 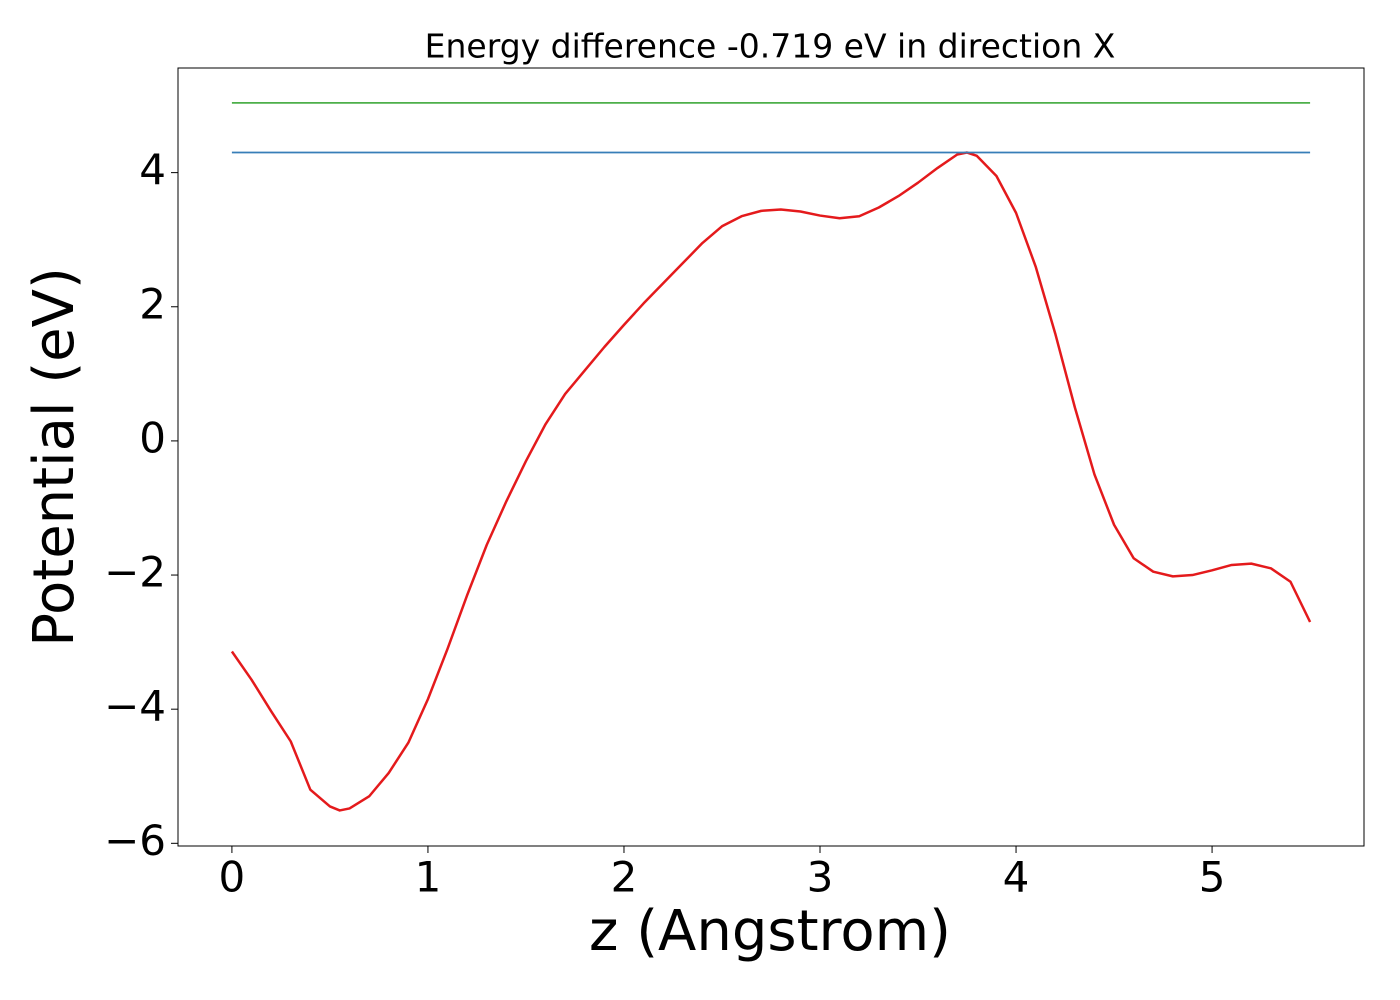 What do you see at coordinates (152, 437) in the screenshot?
I see `y-tick-label: 0` at bounding box center [152, 437].